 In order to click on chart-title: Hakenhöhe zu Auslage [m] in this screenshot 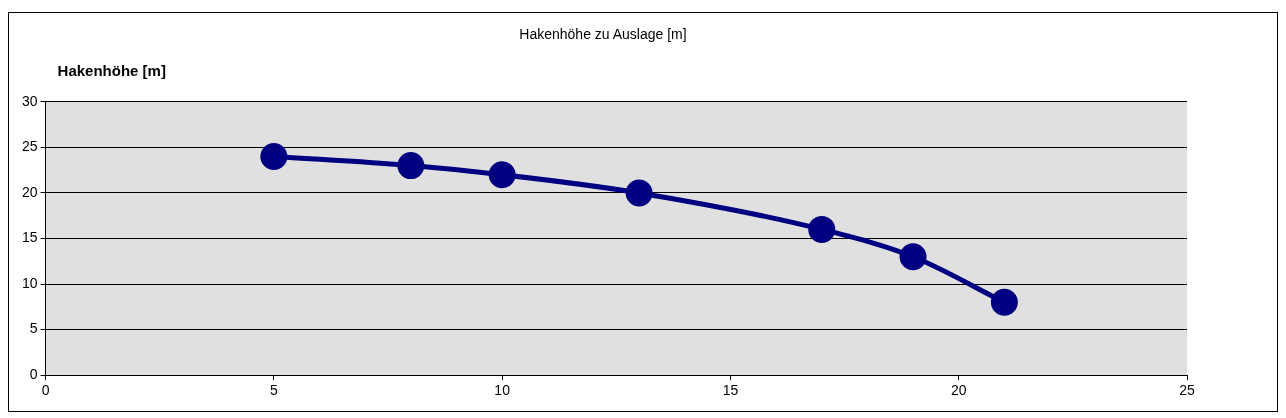, I will do `click(603, 34)`.